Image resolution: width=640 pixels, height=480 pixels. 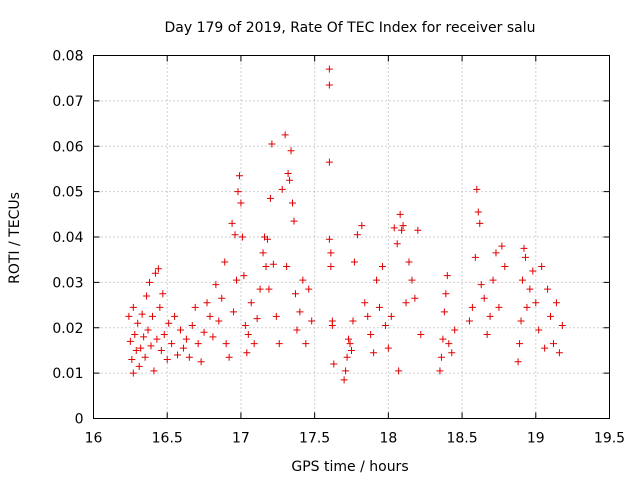 I want to click on y-tick-label: 0.06, so click(x=67, y=147).